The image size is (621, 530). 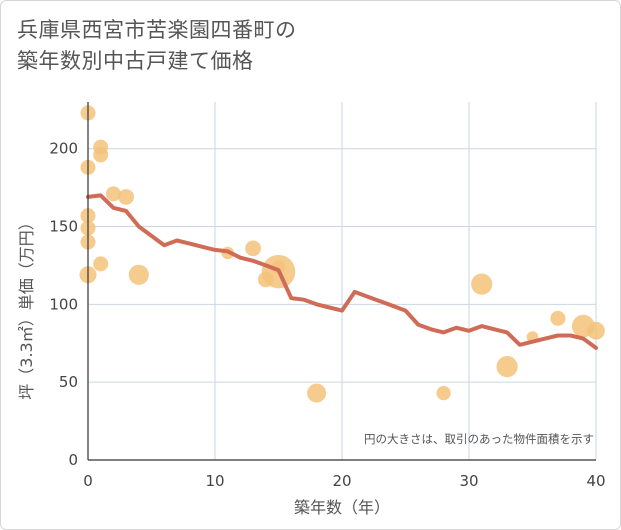 I want to click on bubble-size-note: 円の大きさは、取引のあった物件面積を示す, so click(x=479, y=439).